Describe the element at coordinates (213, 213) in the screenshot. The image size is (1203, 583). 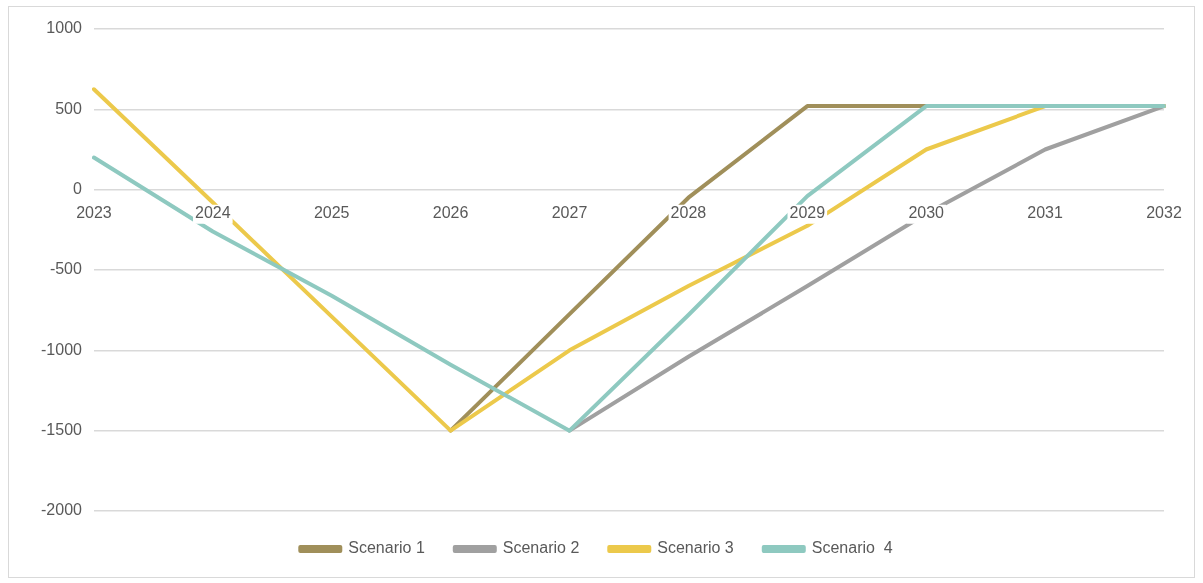
I see `x-tick-label: 2024` at that location.